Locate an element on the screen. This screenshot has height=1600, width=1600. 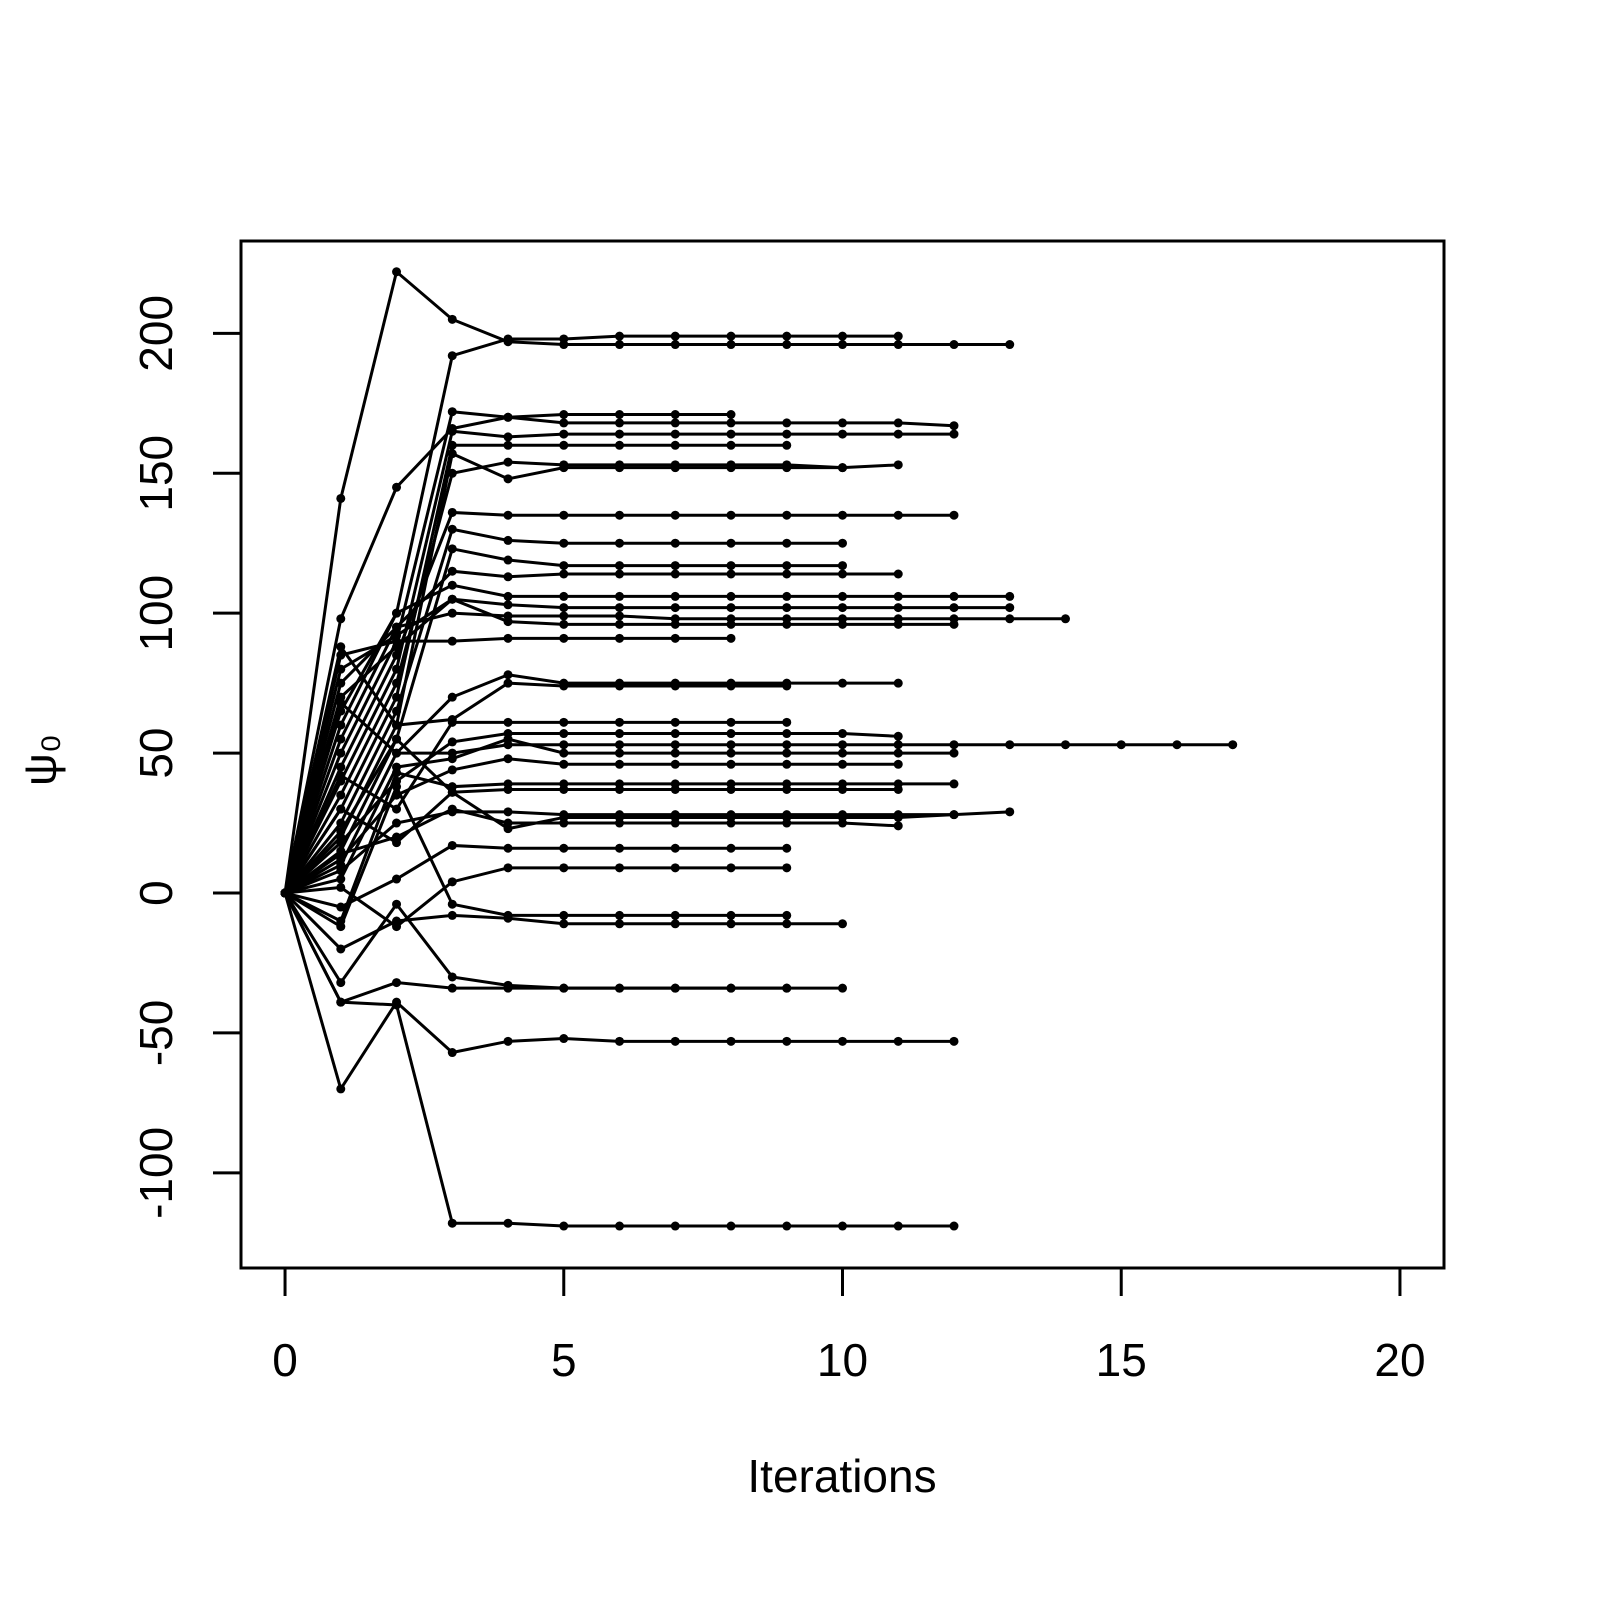
x-tick-label: 20 is located at coordinates (1399, 1360).